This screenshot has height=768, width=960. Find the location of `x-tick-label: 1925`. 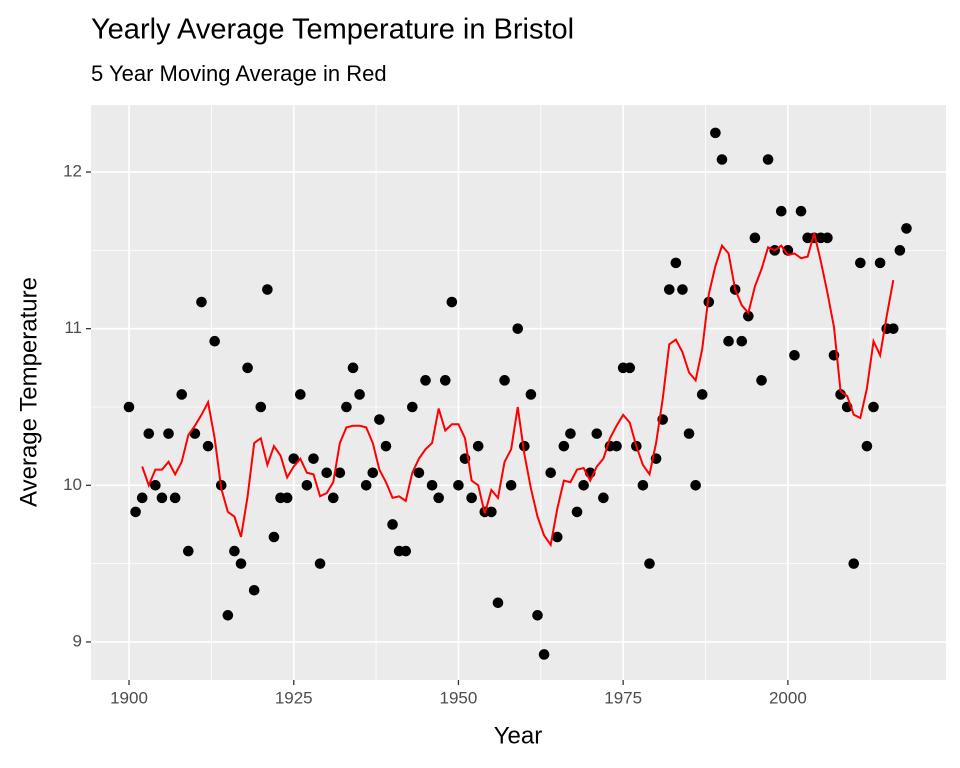

x-tick-label: 1925 is located at coordinates (294, 697).